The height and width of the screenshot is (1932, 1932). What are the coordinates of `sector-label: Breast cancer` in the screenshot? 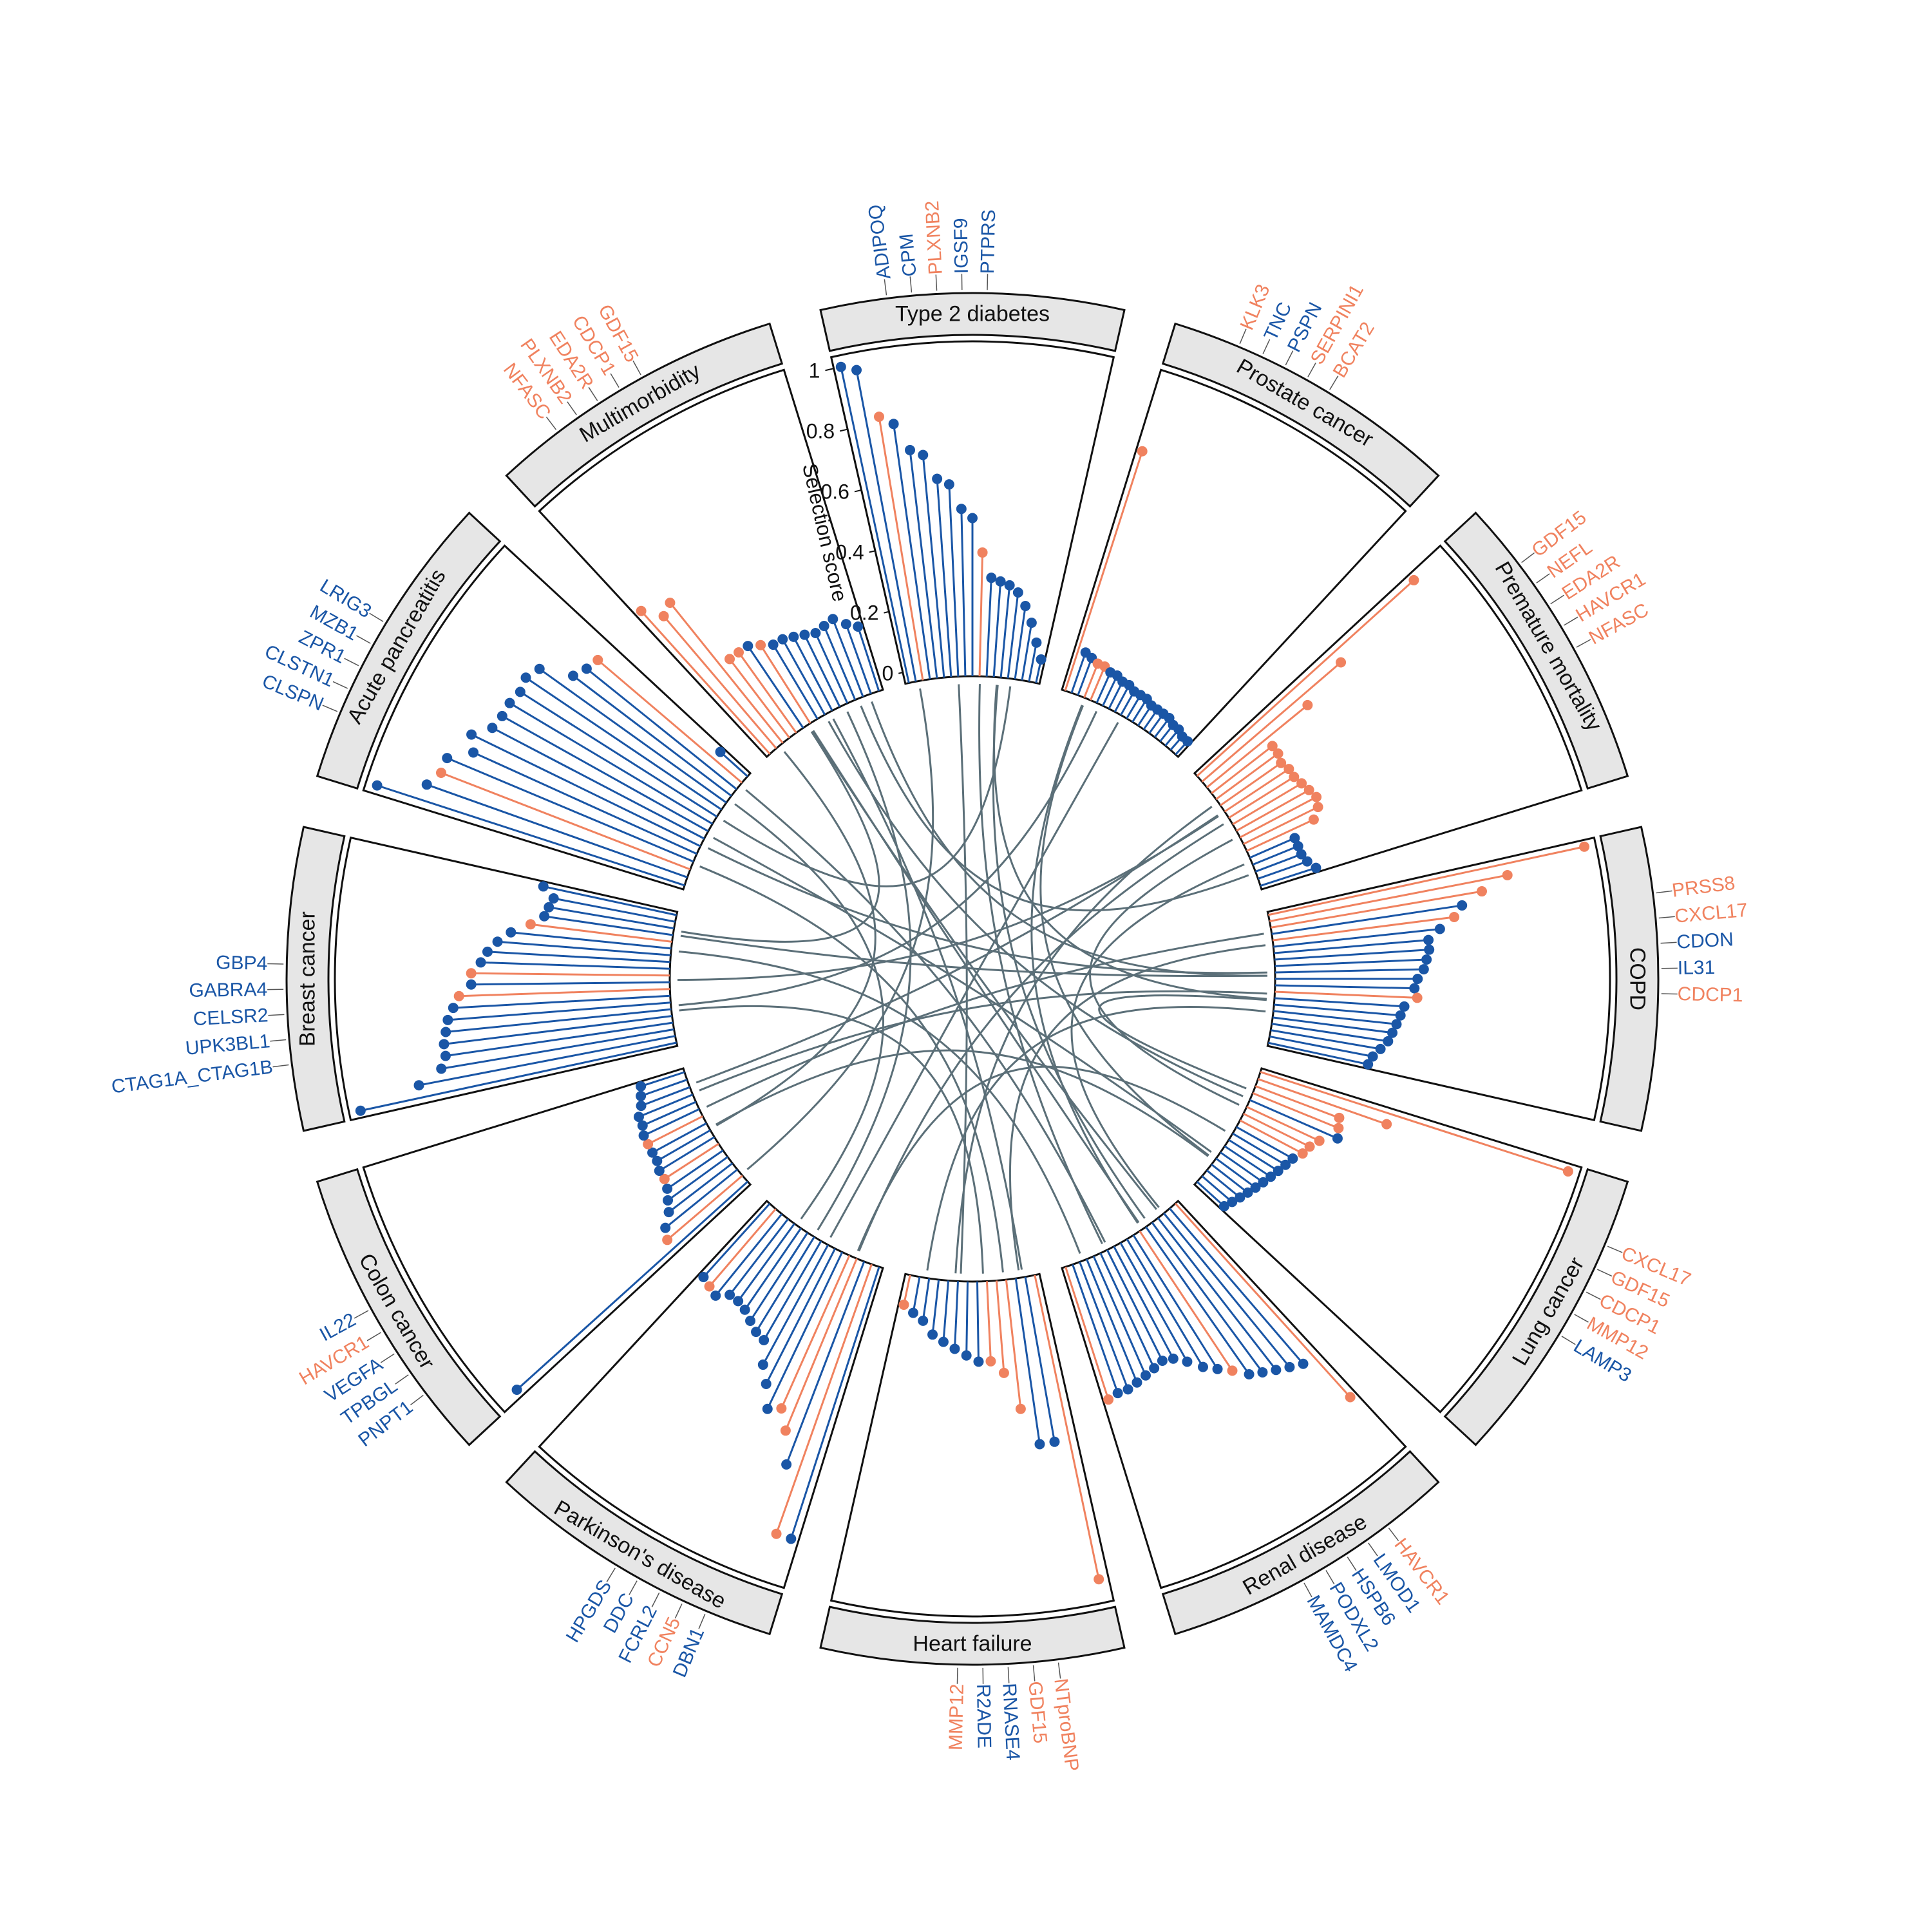 It's located at (308, 978).